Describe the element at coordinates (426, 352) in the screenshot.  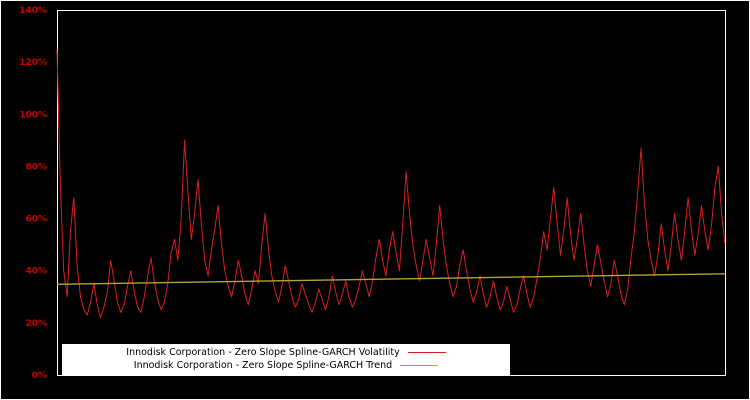
I see `legend-line-sample-volatility` at that location.